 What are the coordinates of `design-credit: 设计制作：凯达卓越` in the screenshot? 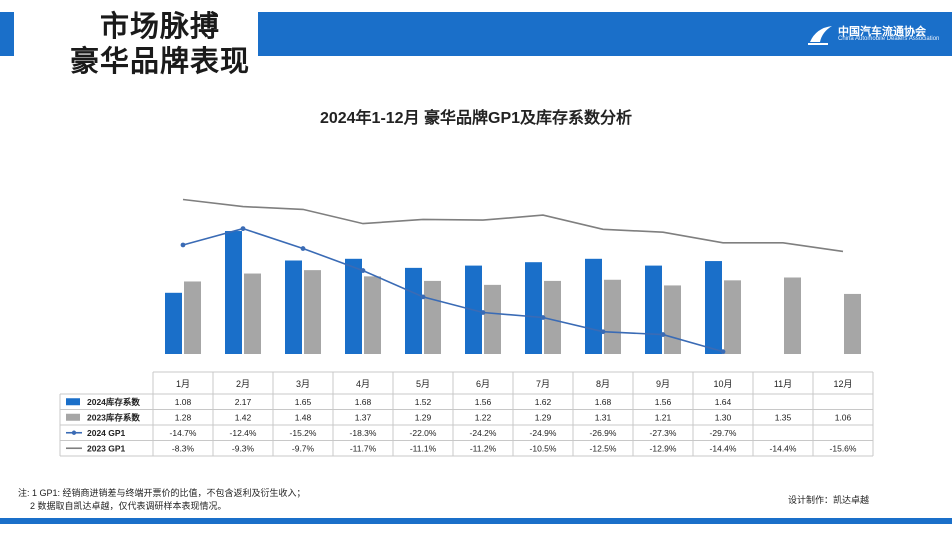 It's located at (829, 500).